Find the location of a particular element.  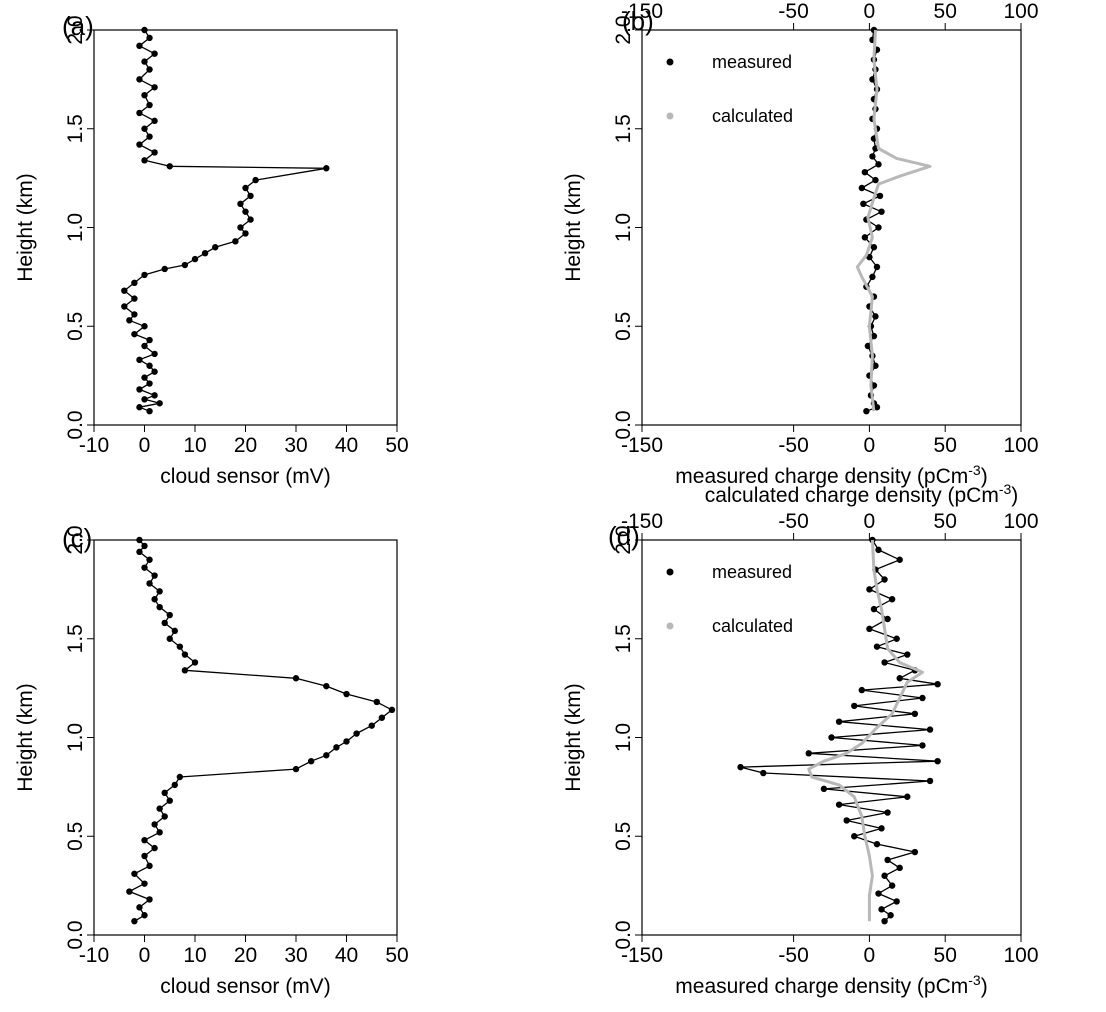

x-tick-label: -50 is located at coordinates (793, 445).